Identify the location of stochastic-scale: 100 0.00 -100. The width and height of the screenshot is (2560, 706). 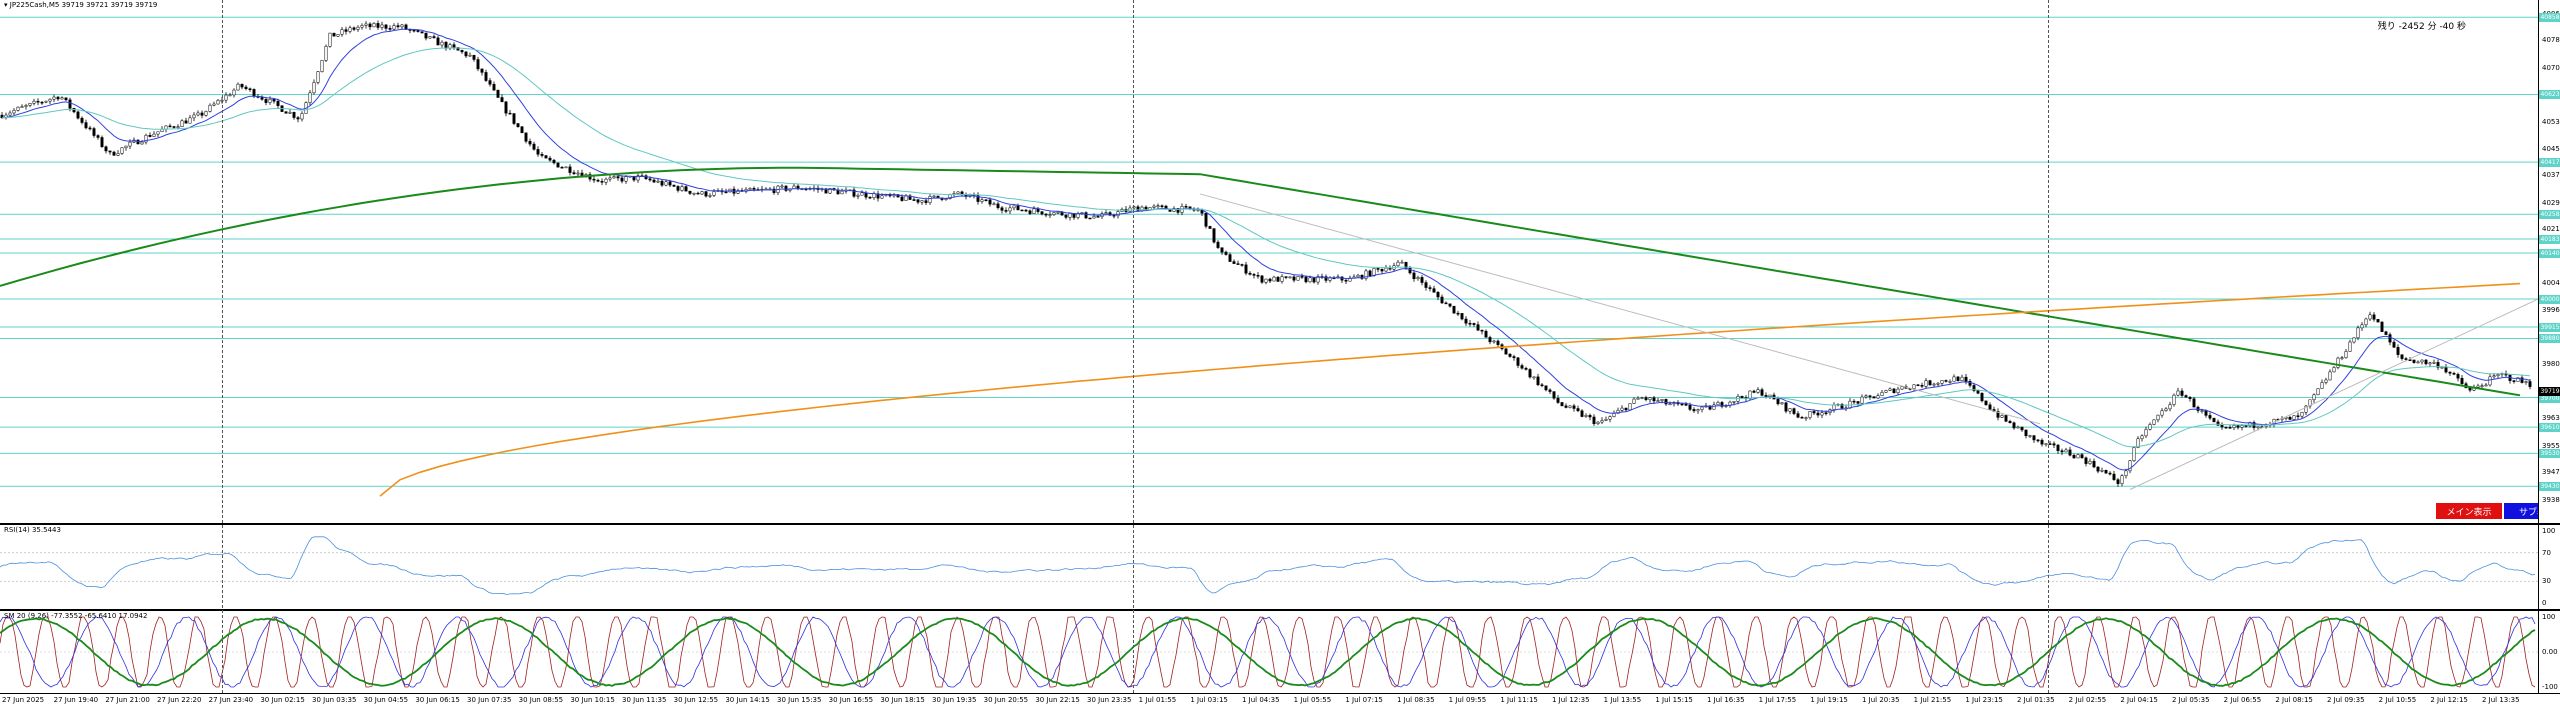
(2549, 652).